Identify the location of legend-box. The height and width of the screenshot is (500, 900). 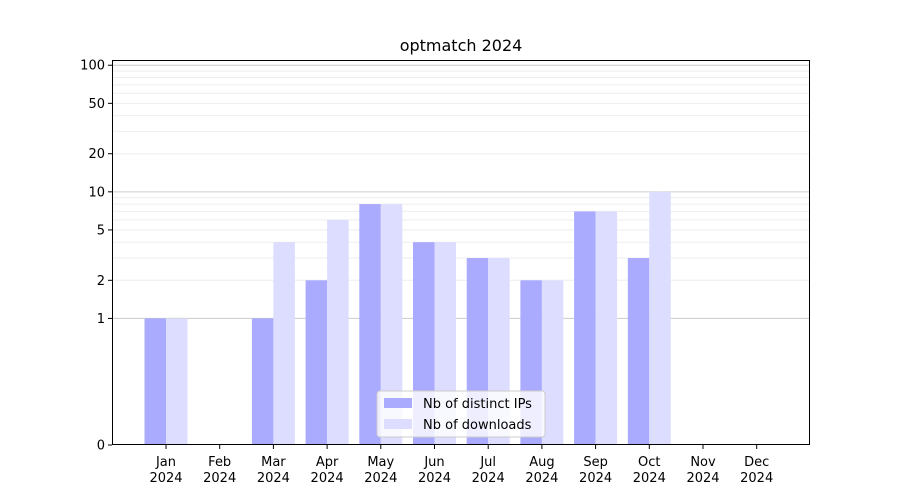
(461, 414).